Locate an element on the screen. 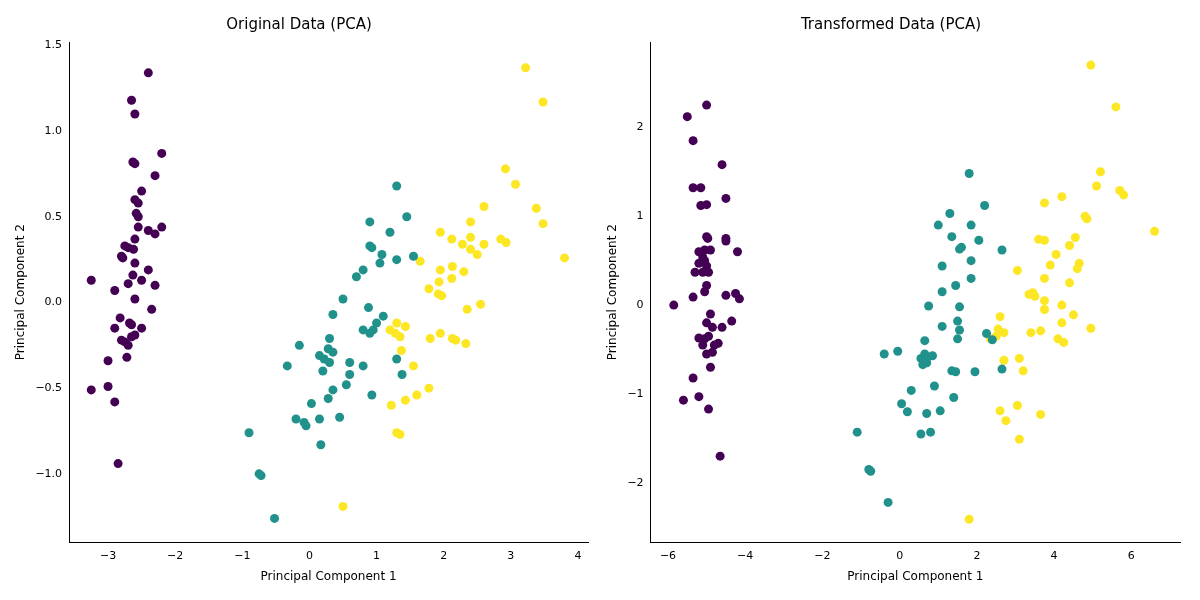 This screenshot has width=1200, height=600. x-tick-label: −1 is located at coordinates (242, 555).